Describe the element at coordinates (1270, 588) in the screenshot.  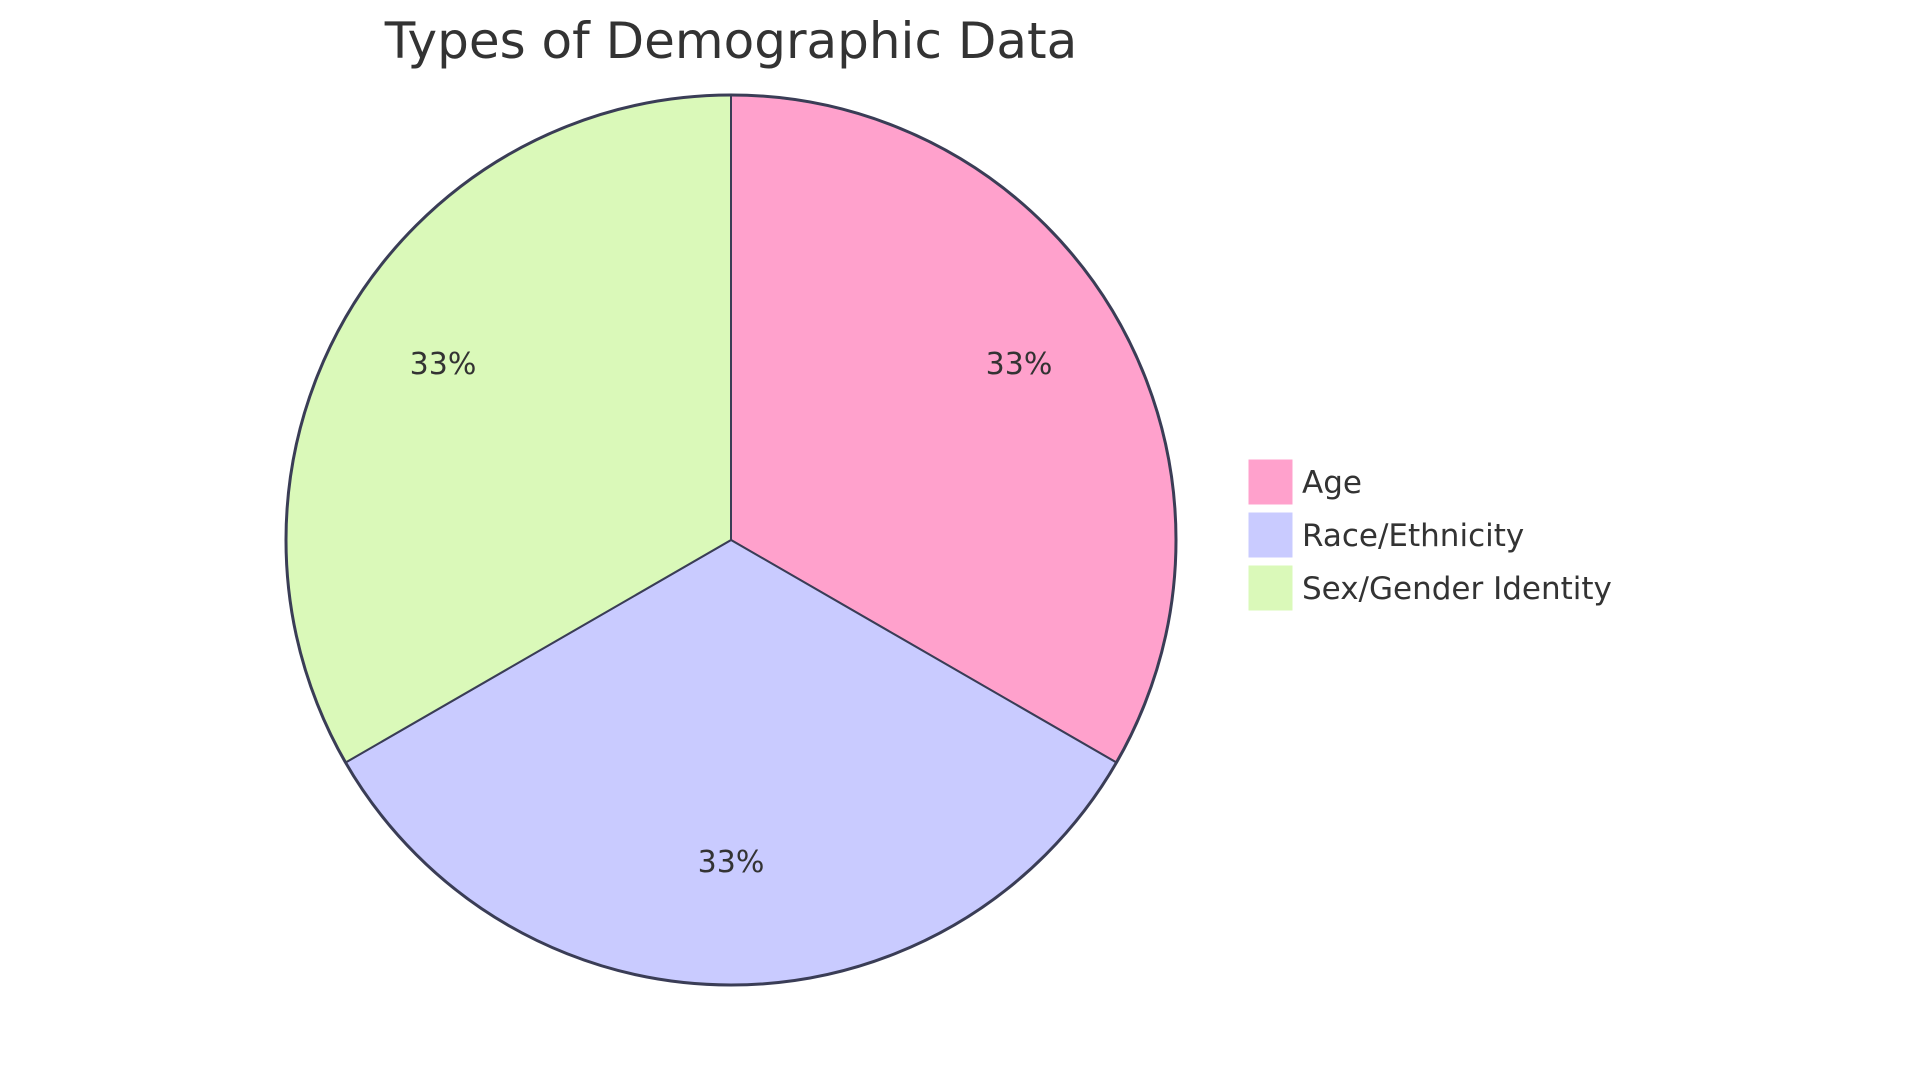
I see `legend-swatch-sex-gender-identity` at that location.